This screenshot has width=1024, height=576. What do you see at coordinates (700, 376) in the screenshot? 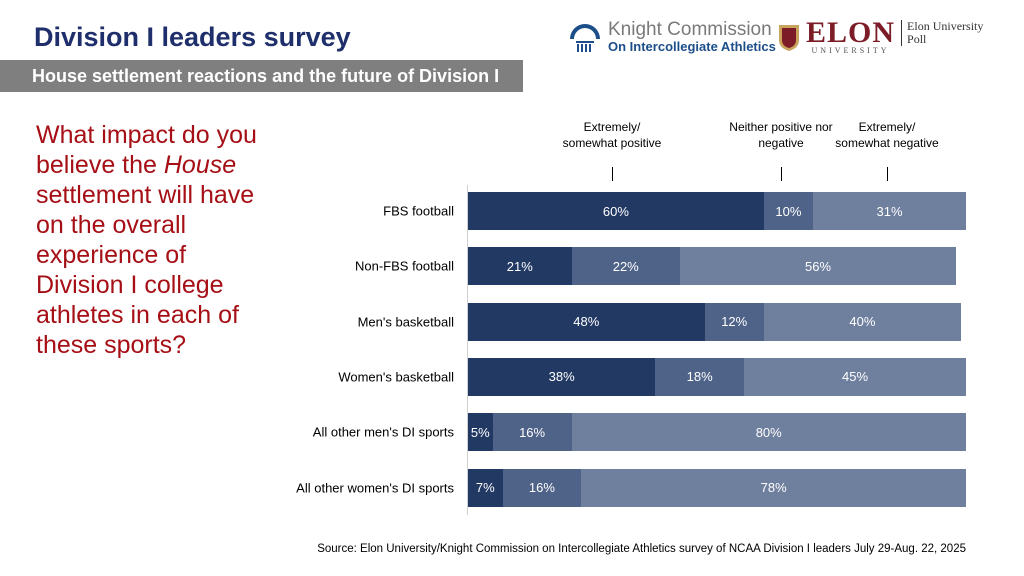
I see `bar-segment: 18%` at bounding box center [700, 376].